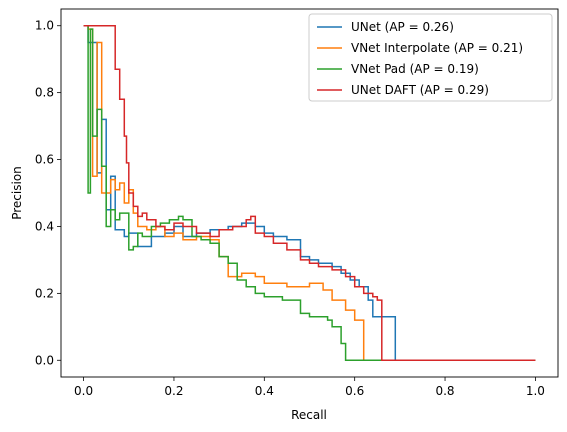 The height and width of the screenshot is (432, 567). I want to click on legend-entry-1: VNet Interpolate (AP = 0.21), so click(437, 48).